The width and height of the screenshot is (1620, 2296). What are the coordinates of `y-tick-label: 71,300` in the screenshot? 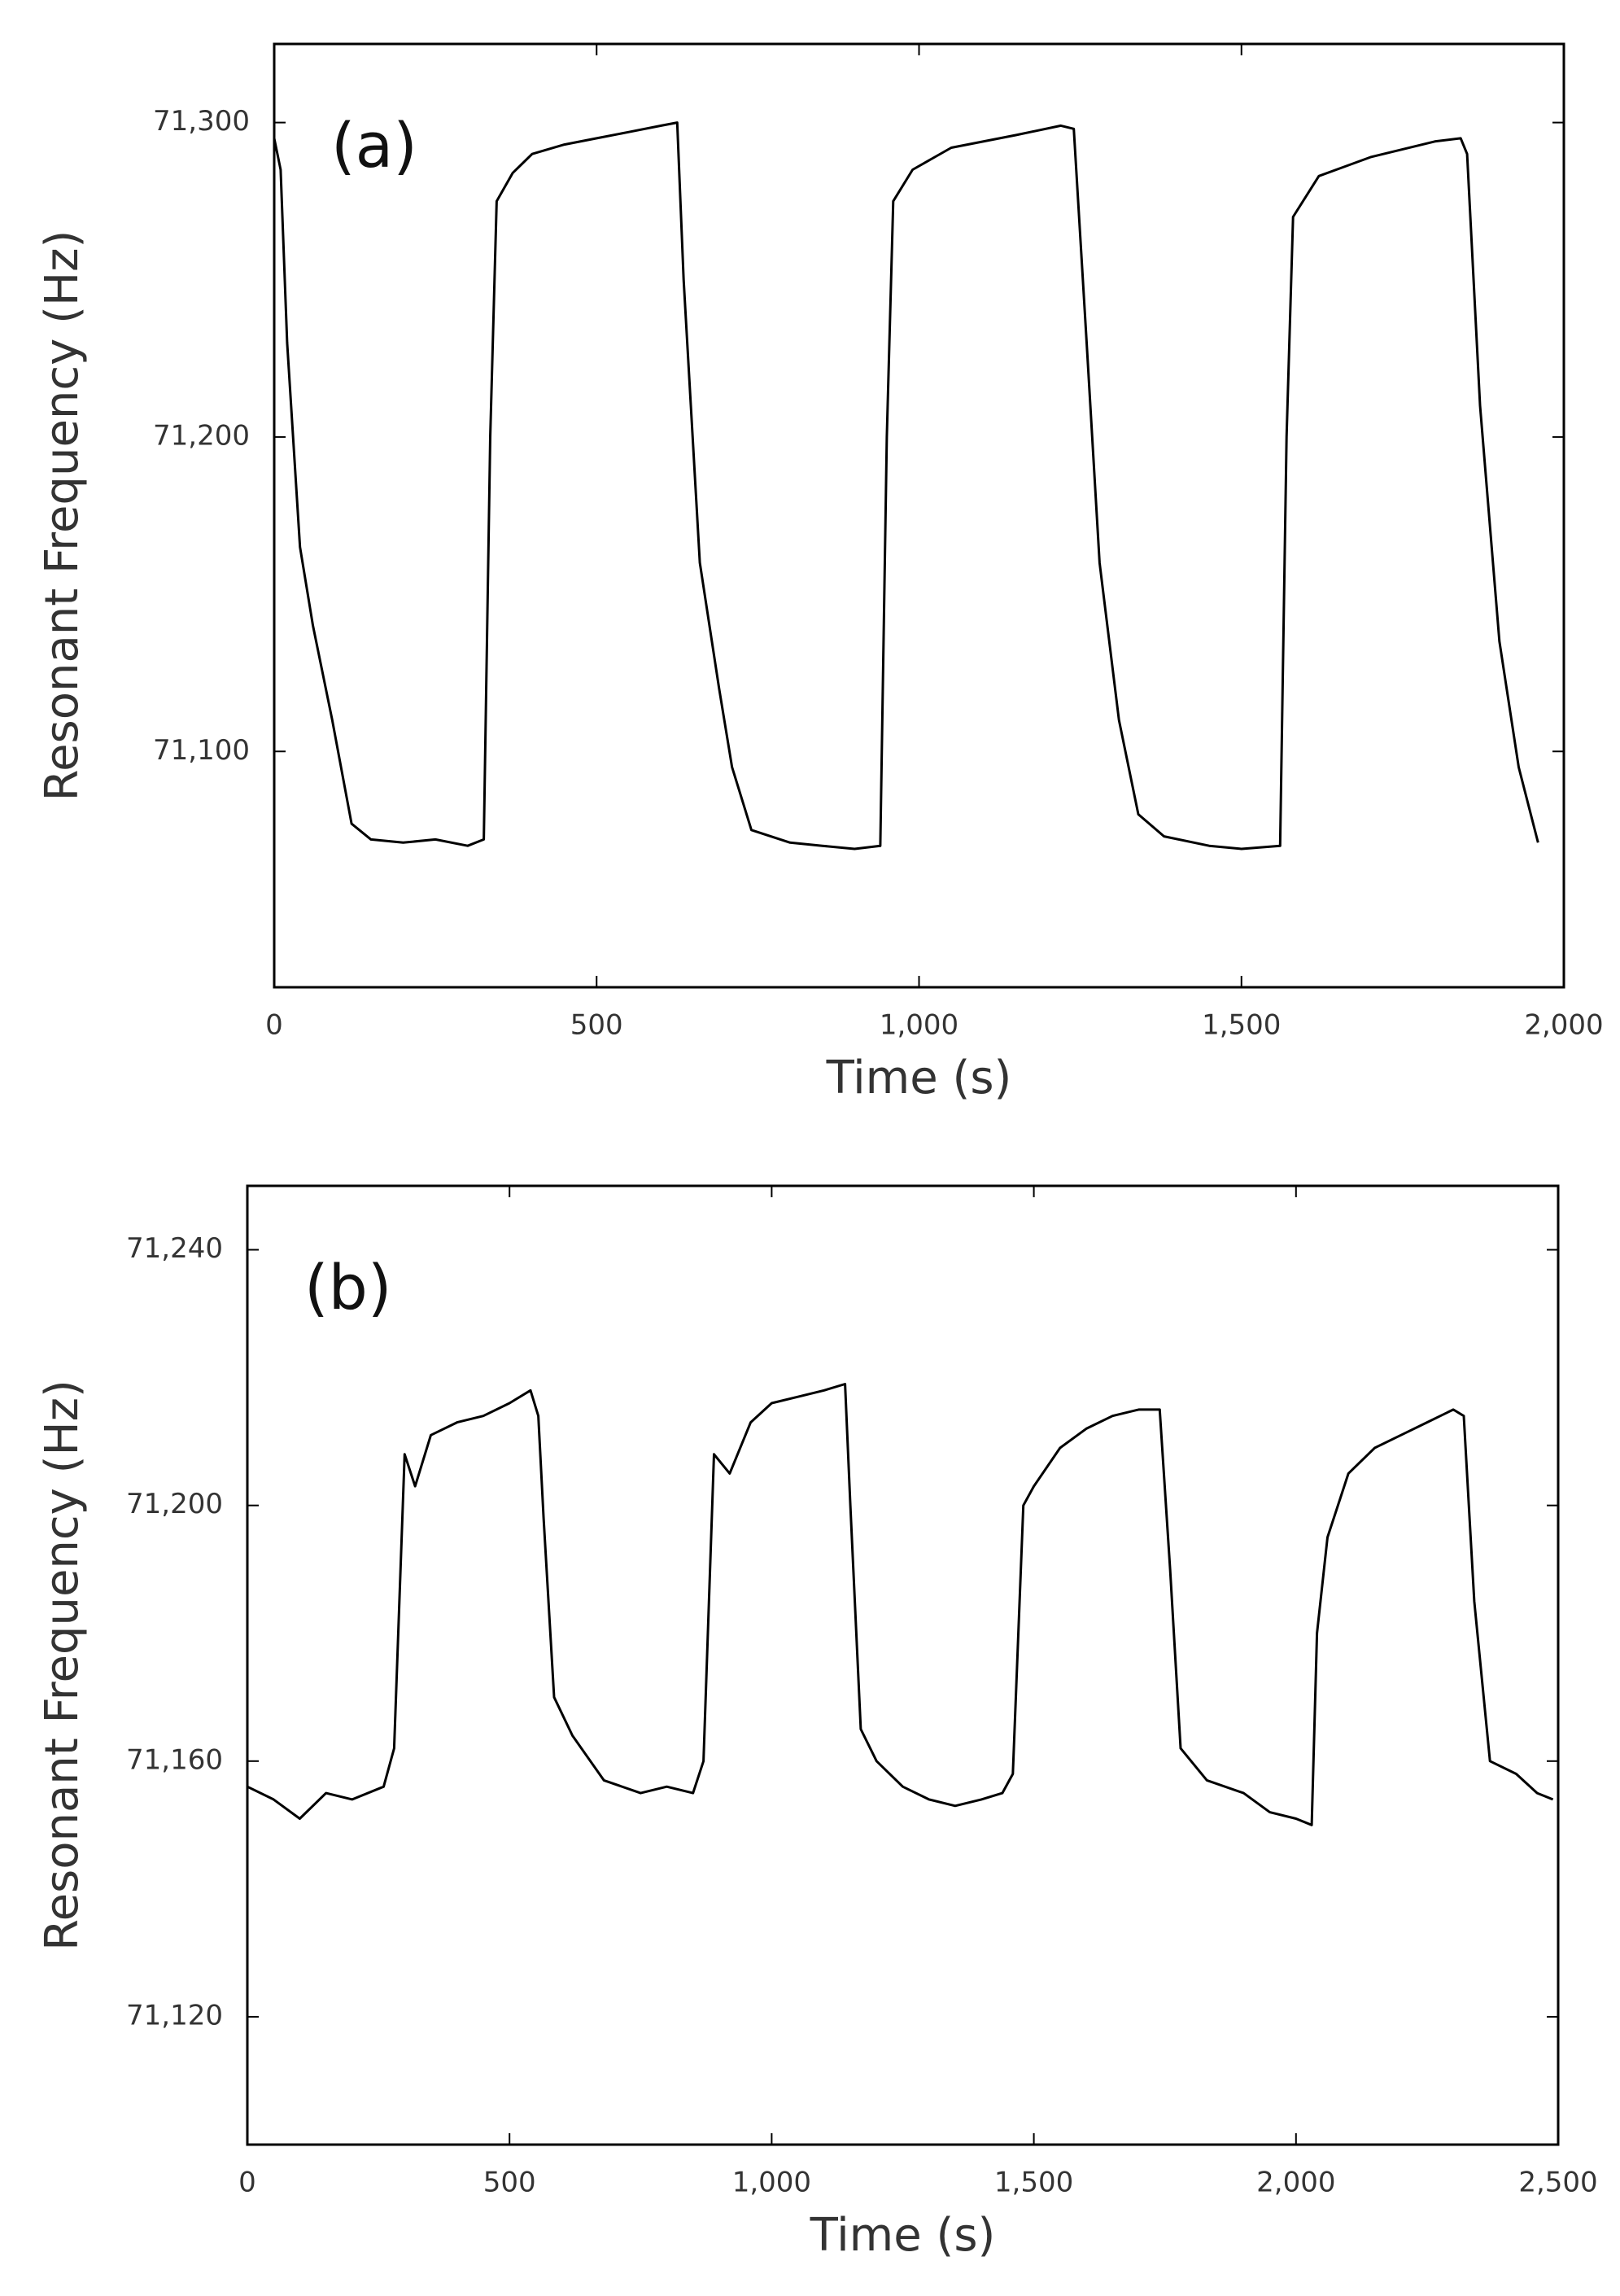 It's located at (201, 121).